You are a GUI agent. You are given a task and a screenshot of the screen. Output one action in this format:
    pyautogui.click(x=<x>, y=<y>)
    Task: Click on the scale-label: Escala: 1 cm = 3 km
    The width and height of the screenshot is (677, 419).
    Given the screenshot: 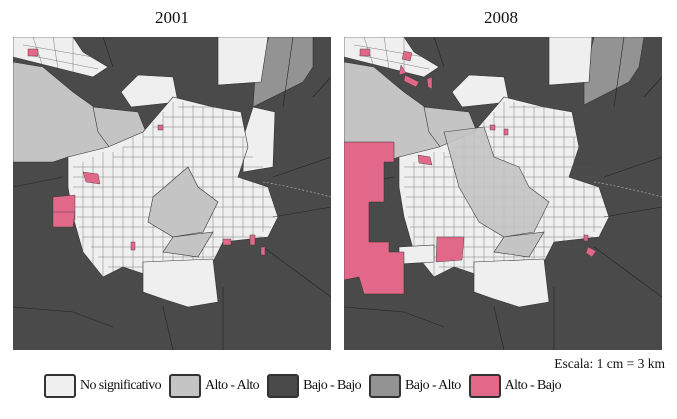 What is the action you would take?
    pyautogui.click(x=609, y=363)
    